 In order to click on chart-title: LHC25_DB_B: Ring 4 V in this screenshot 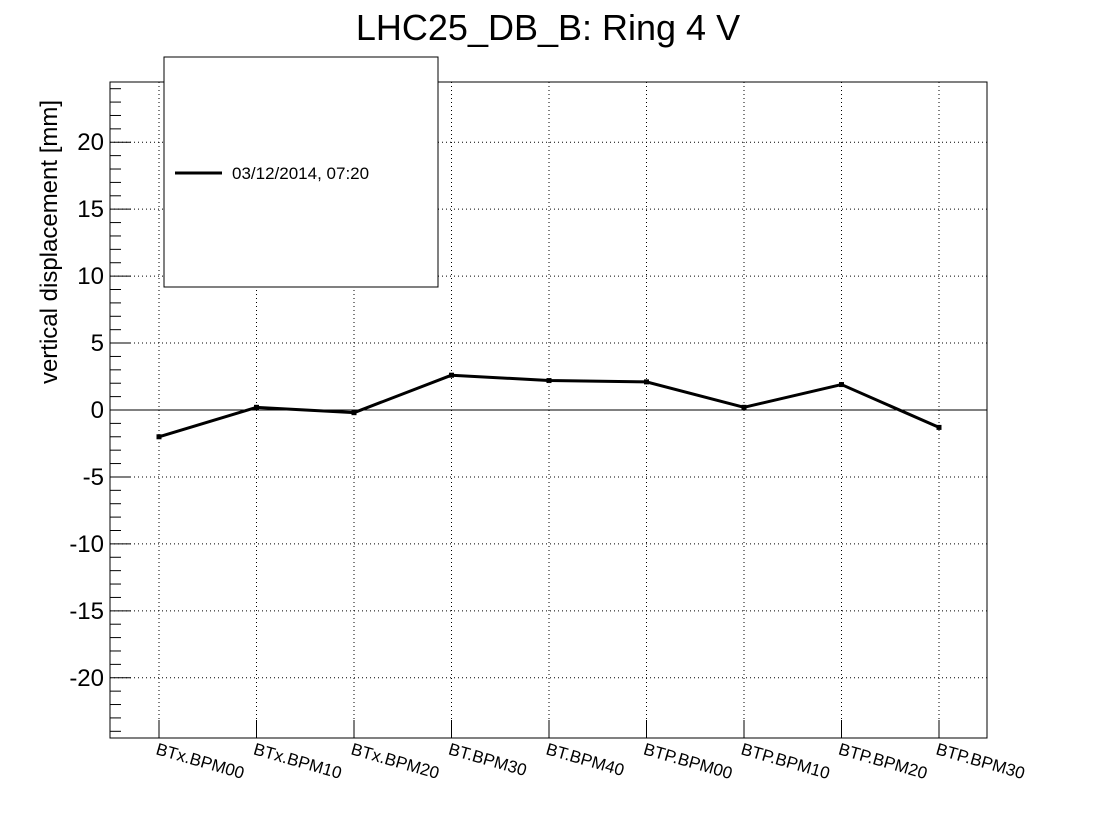, I will do `click(548, 27)`.